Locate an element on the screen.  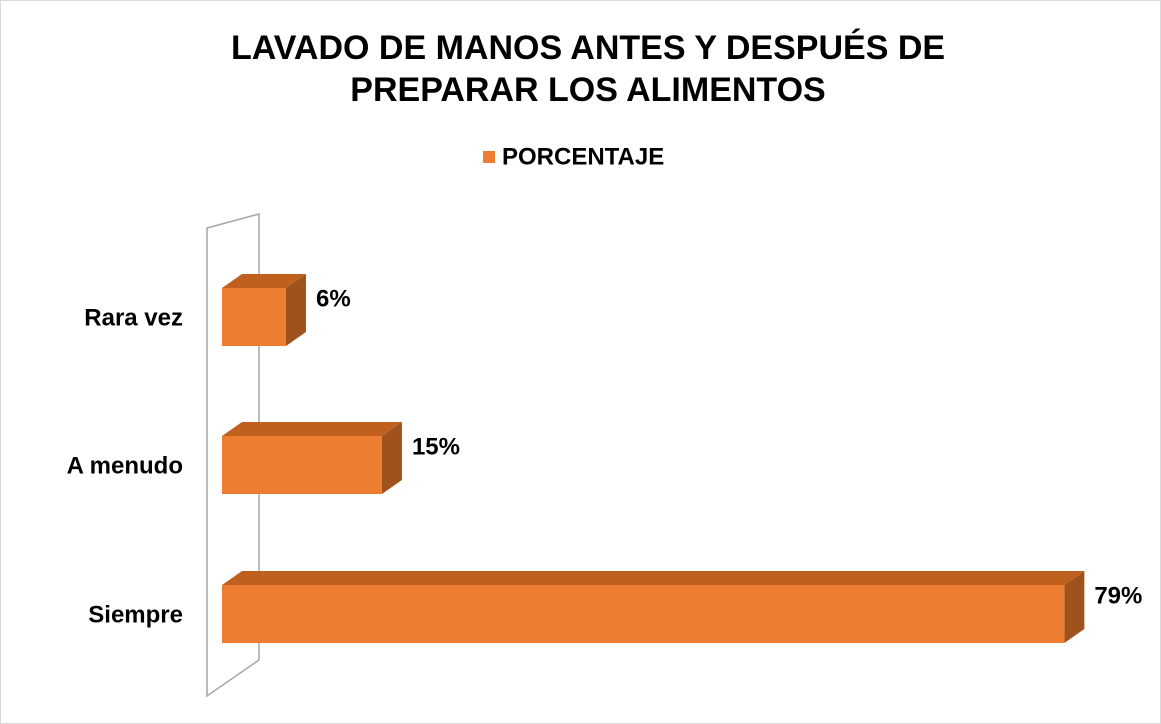
chart-title: LAVADO DE MANOS ANTES Y DESPUÉS DE is located at coordinates (588, 48).